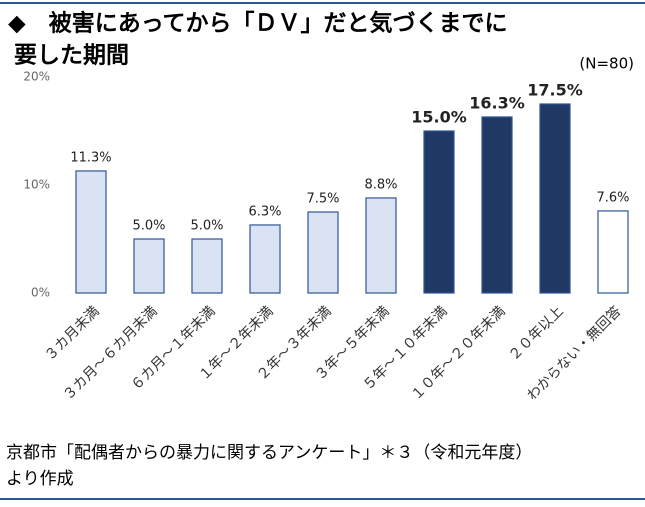  I want to click on x-tick-label: わからない・無回答, so click(574, 353).